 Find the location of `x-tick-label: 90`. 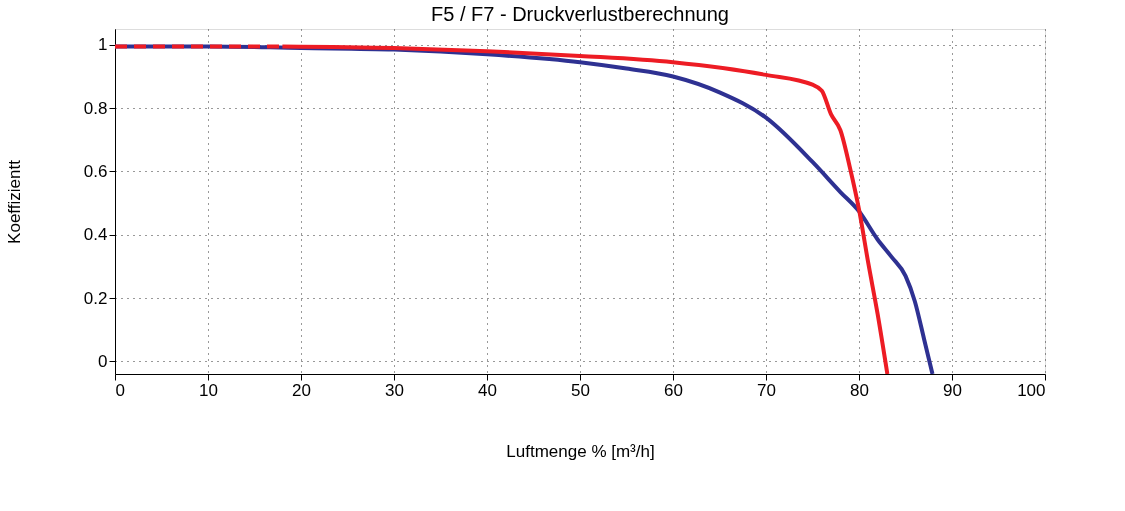

x-tick-label: 90 is located at coordinates (952, 390).